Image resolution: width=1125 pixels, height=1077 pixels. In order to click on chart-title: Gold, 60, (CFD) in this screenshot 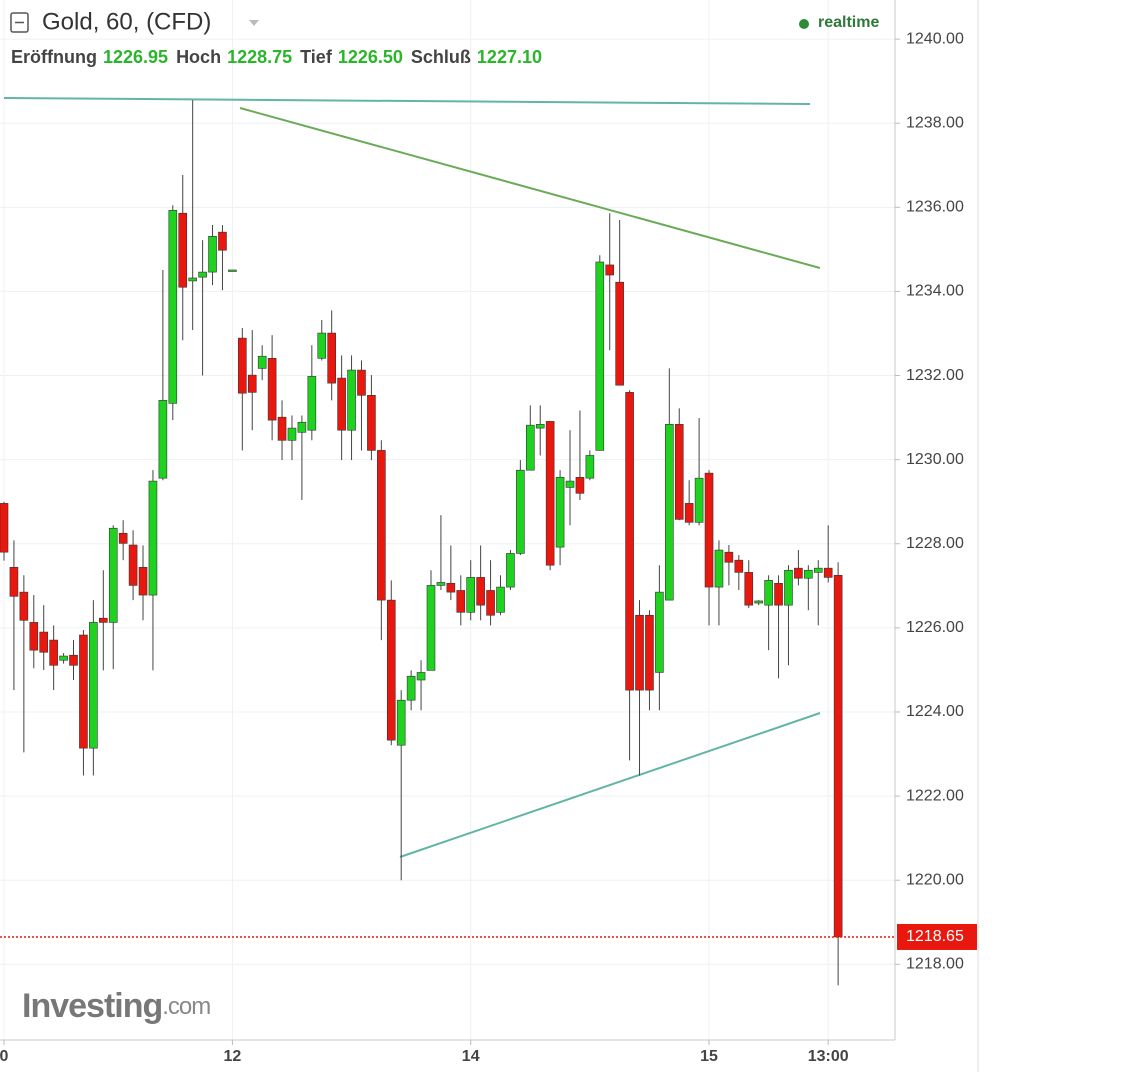, I will do `click(126, 21)`.